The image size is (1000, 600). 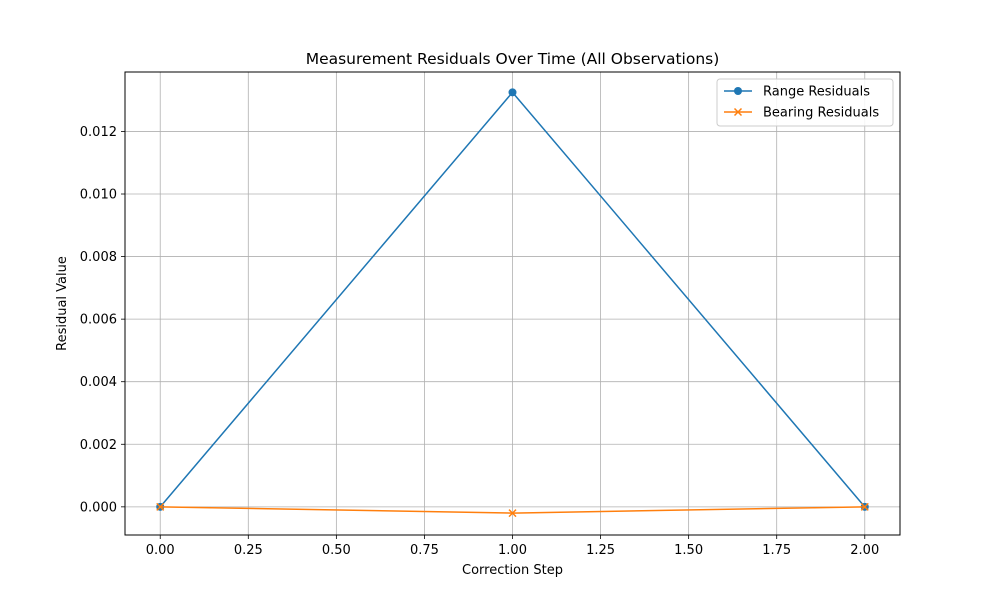 What do you see at coordinates (600, 550) in the screenshot?
I see `x-tick-label: 1.25` at bounding box center [600, 550].